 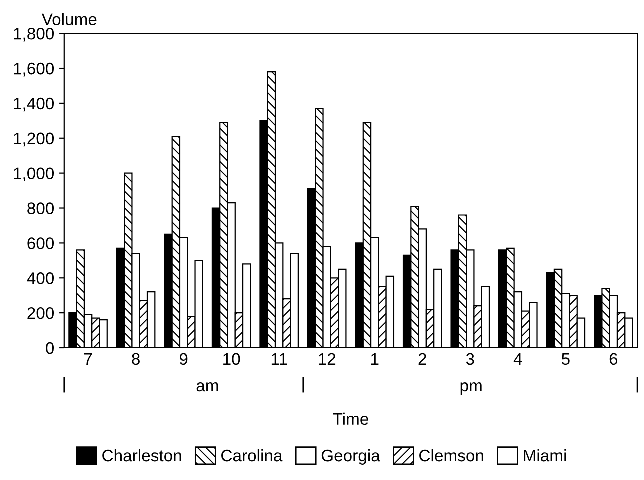 I want to click on y-axis-title: Volume, so click(x=69, y=19).